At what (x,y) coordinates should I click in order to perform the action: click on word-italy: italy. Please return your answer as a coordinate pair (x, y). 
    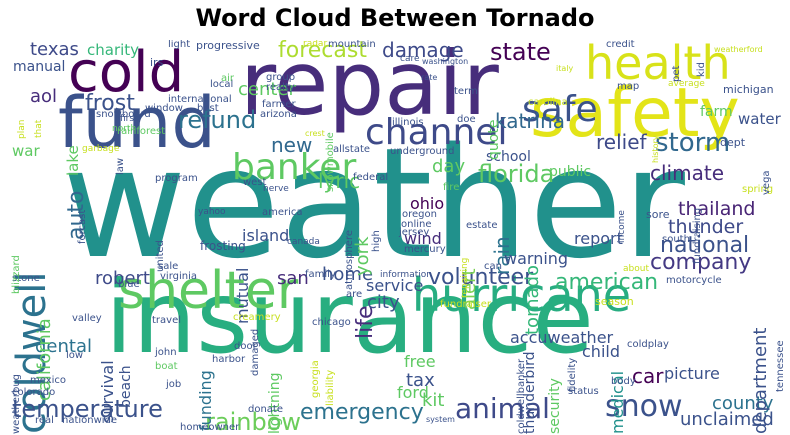
    Looking at the image, I should click on (565, 68).